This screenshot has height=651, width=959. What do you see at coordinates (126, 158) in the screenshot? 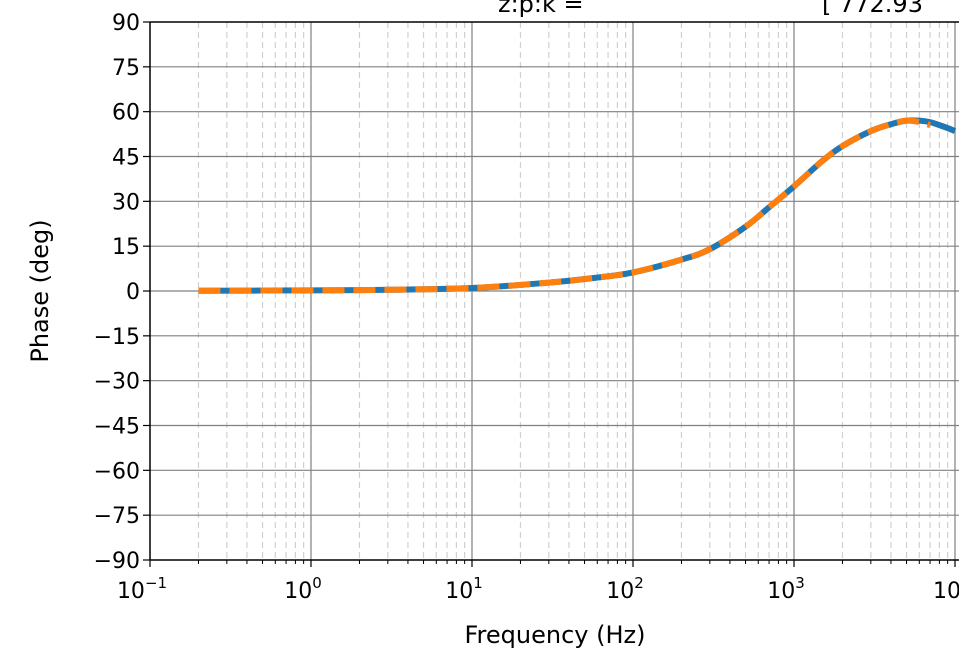
I see `y-tick-label: 45` at bounding box center [126, 158].